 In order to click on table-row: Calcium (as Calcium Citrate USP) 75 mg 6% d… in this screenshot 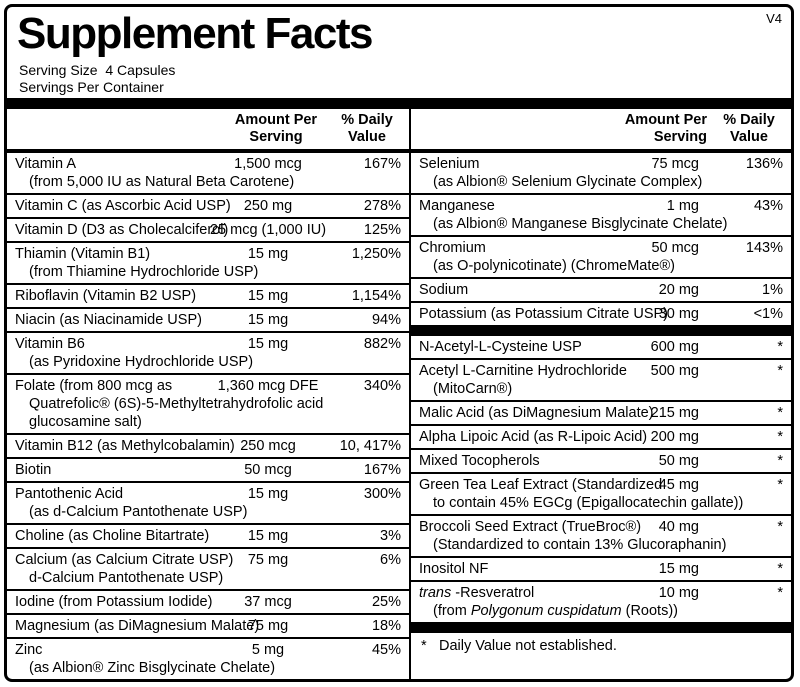, I will do `click(208, 568)`.